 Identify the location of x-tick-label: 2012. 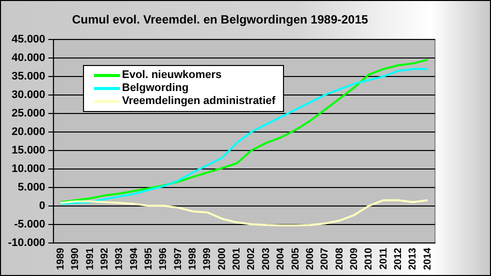
(398, 258).